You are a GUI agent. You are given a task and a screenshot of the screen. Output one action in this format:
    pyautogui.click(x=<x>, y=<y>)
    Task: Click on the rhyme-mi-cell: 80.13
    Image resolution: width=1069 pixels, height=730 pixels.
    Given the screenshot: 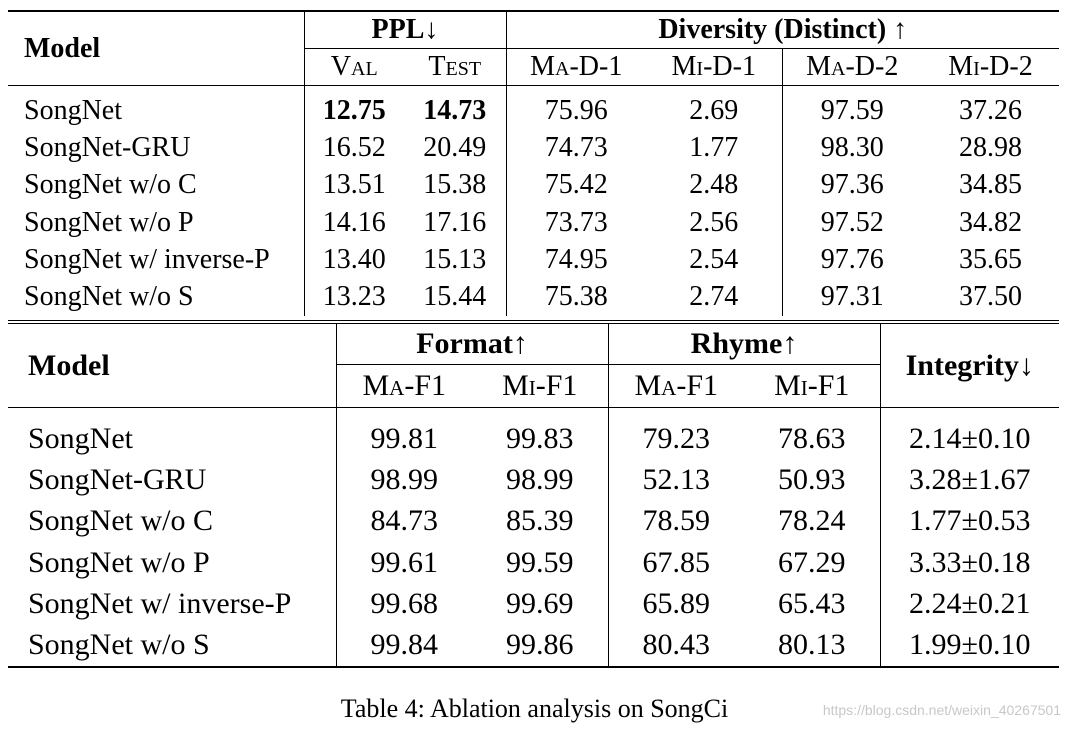 What is the action you would take?
    pyautogui.click(x=812, y=646)
    